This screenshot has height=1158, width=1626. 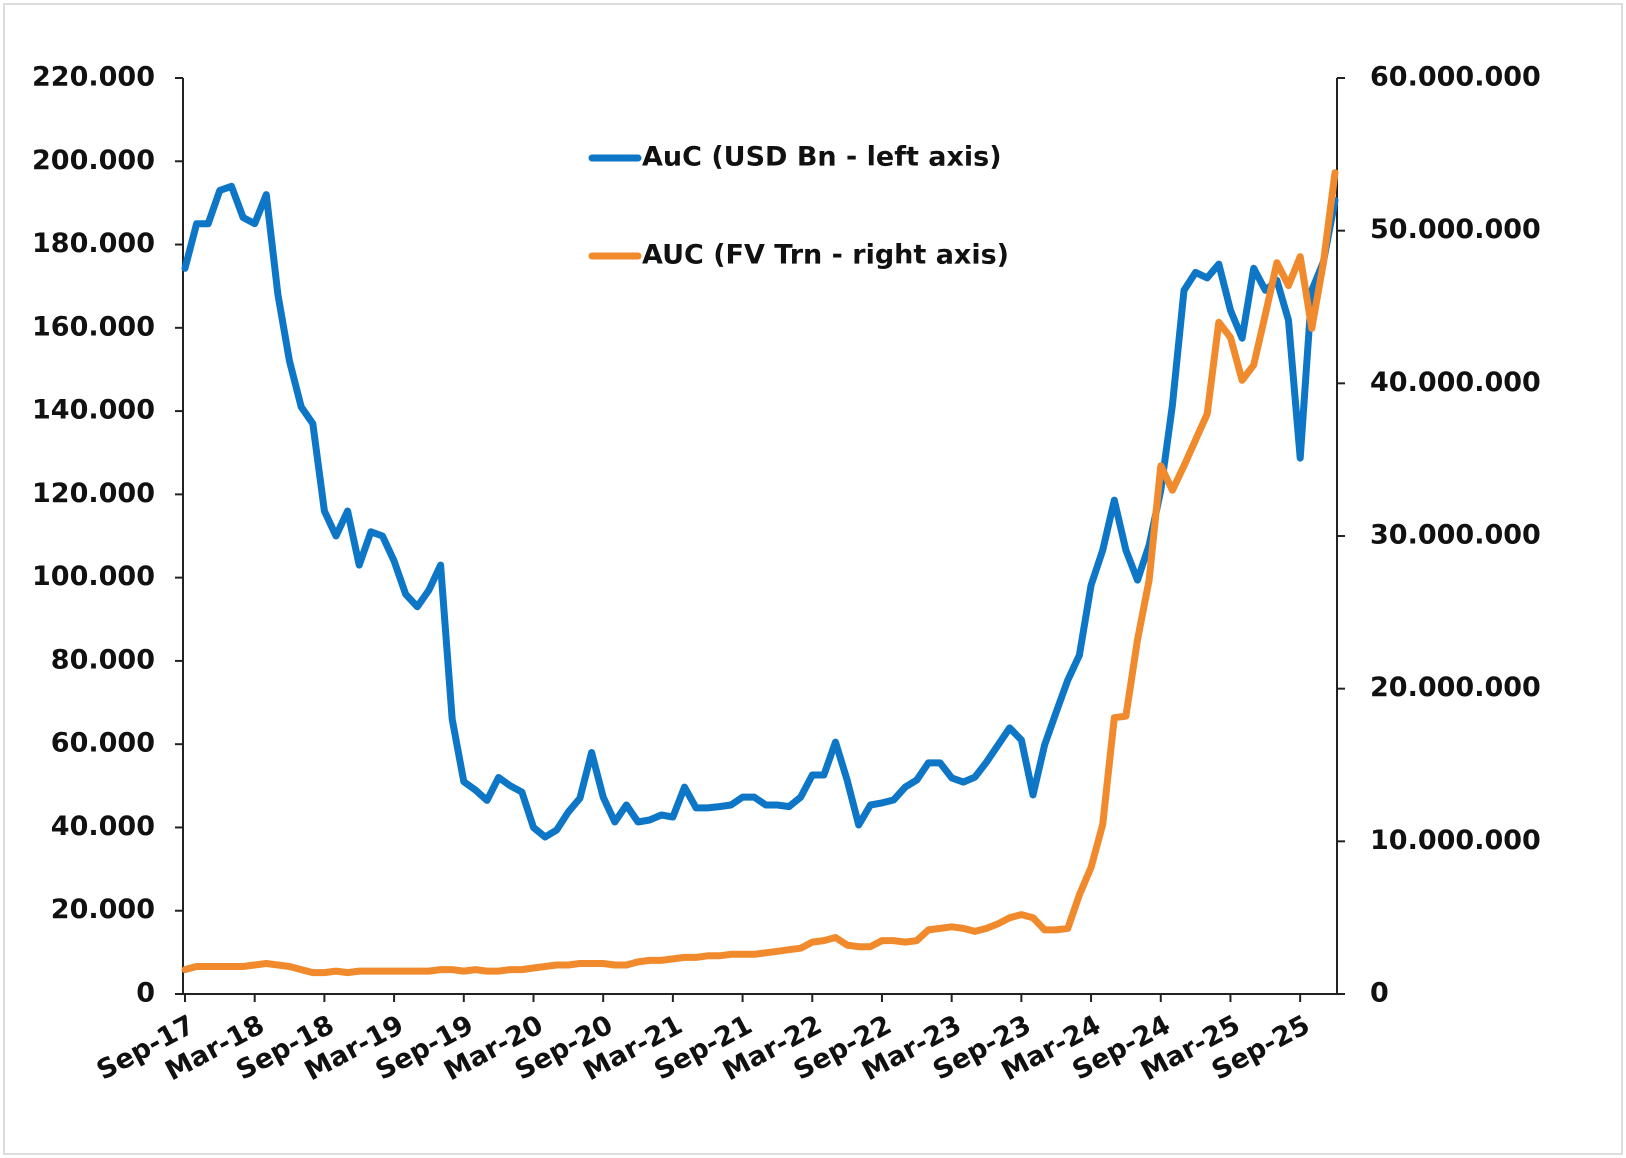 What do you see at coordinates (1379, 993) in the screenshot?
I see `y2-tick-label: 0` at bounding box center [1379, 993].